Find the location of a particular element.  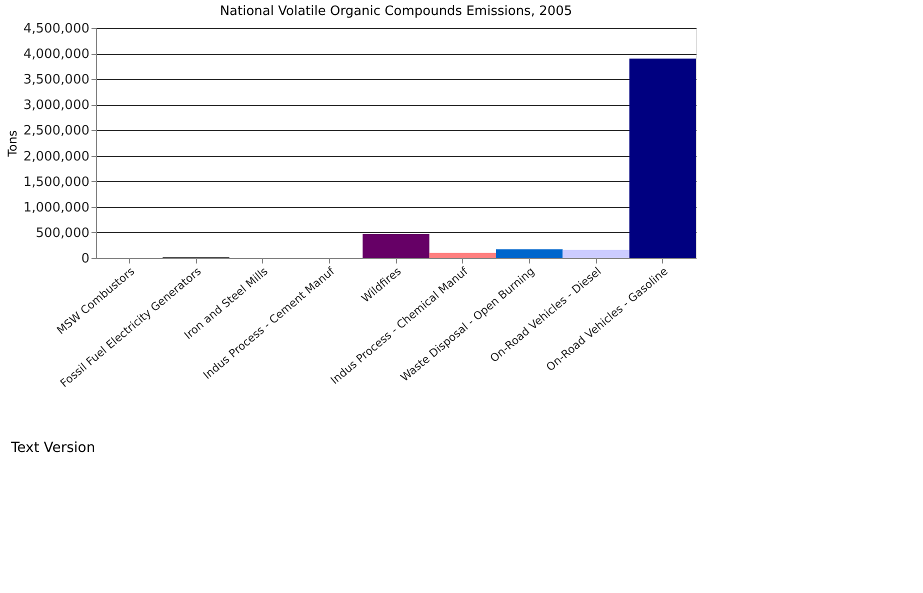

y-tick-label: 2,500,000 is located at coordinates (56, 131).